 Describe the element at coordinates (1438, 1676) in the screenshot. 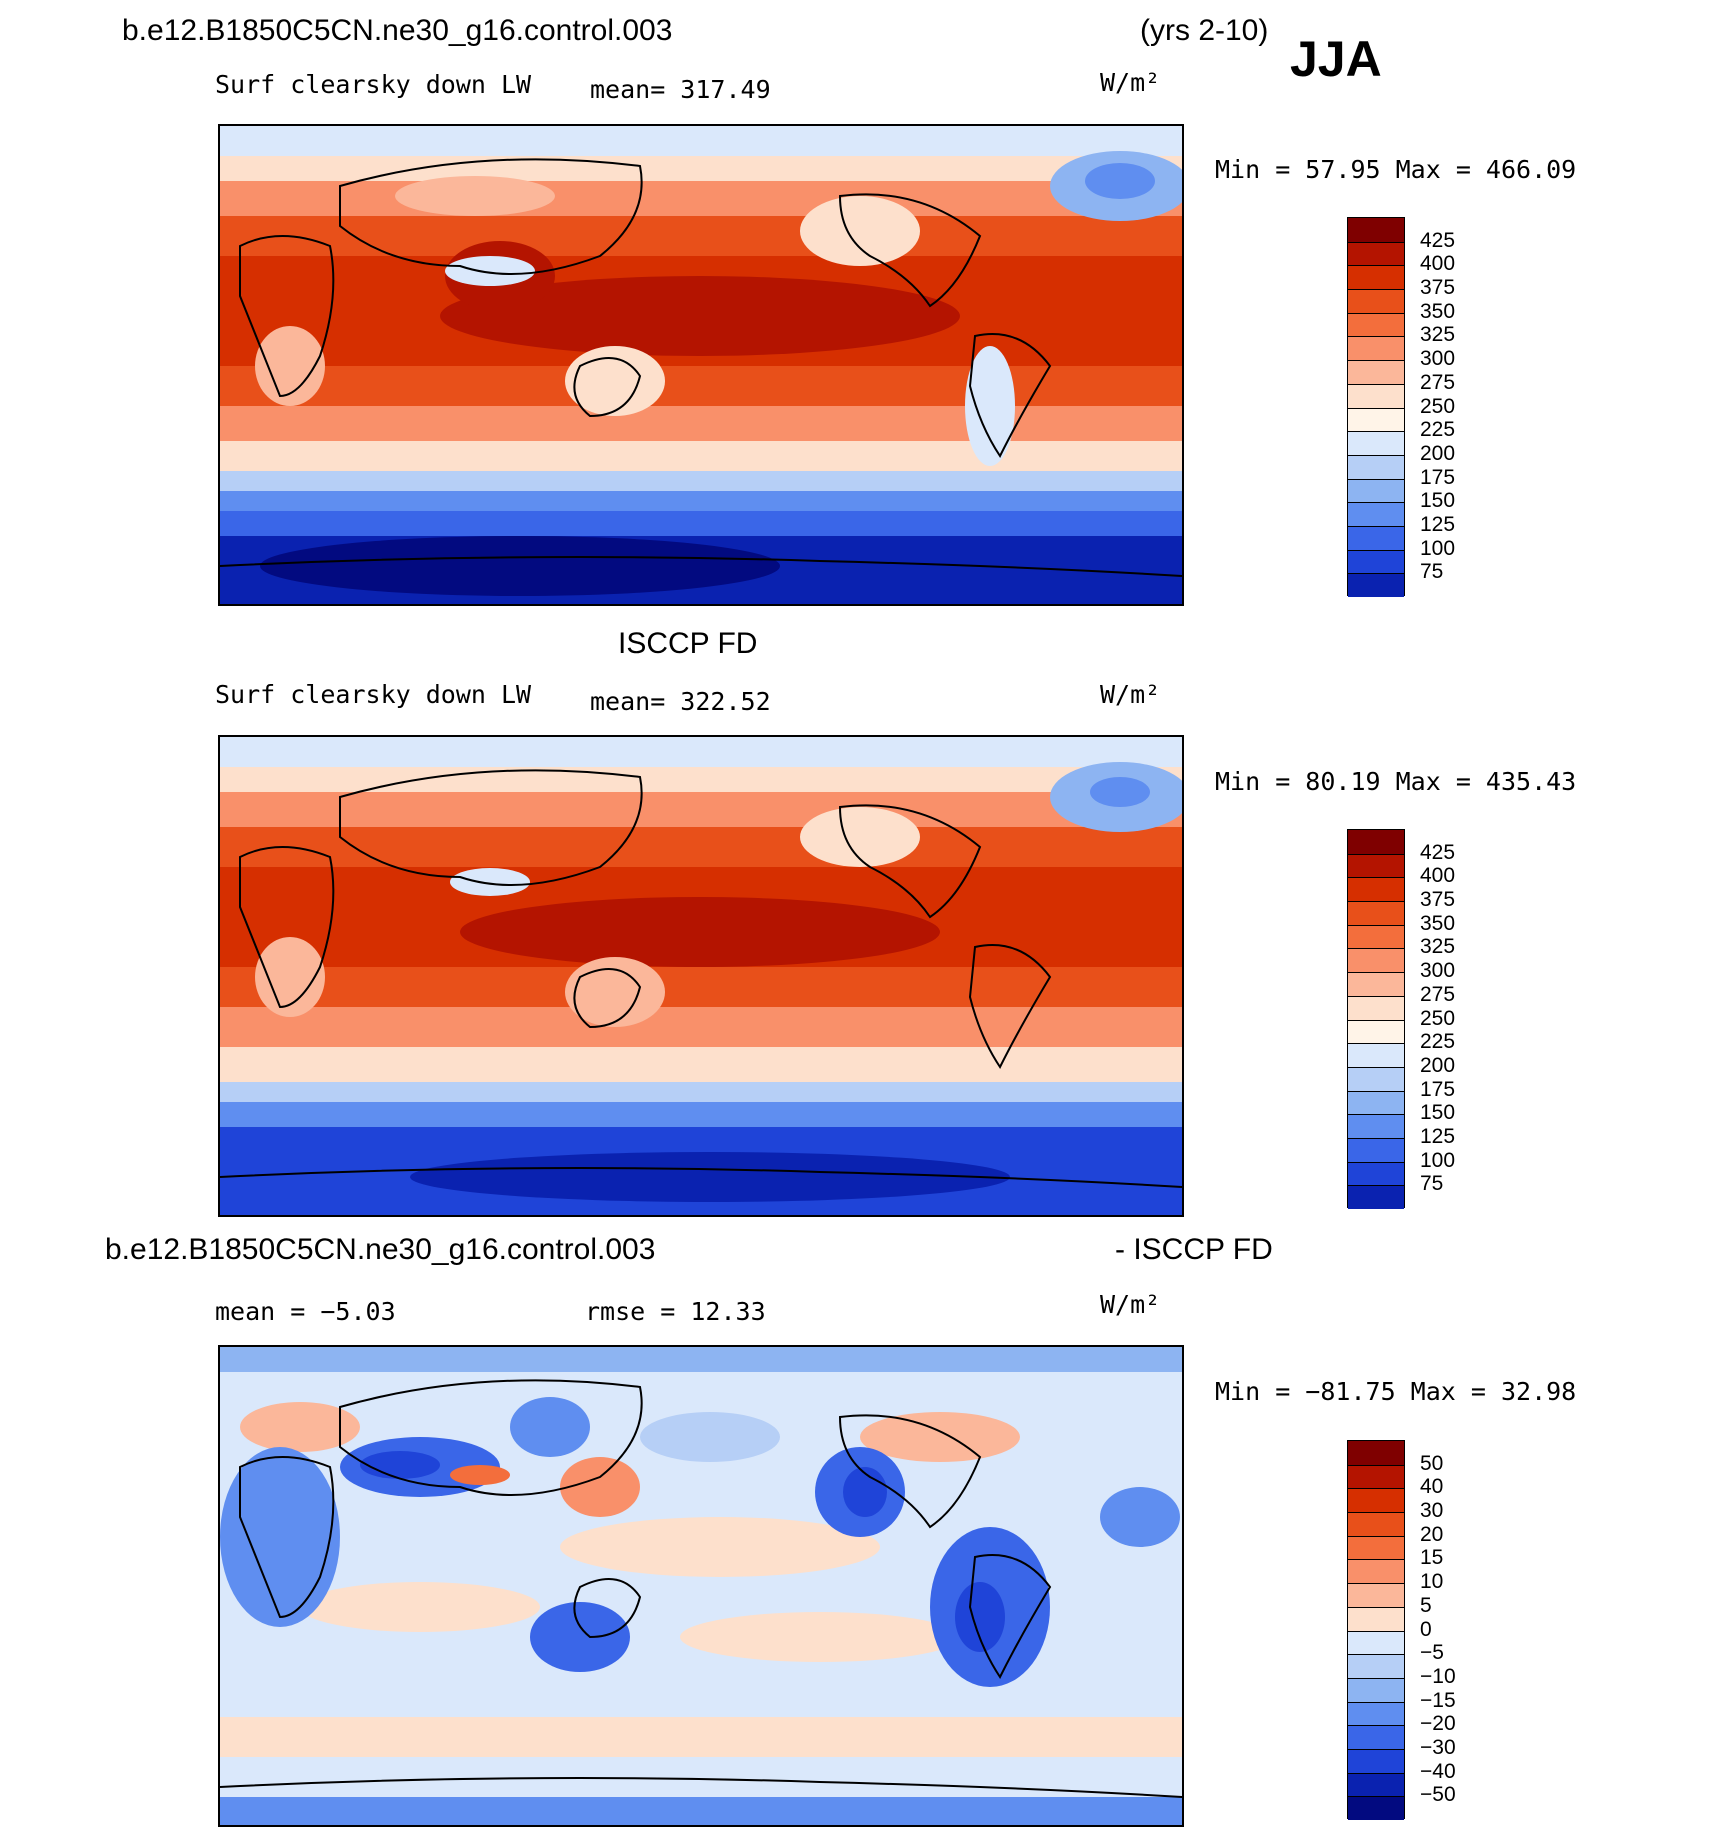

I see `colorbar-label: −10` at that location.